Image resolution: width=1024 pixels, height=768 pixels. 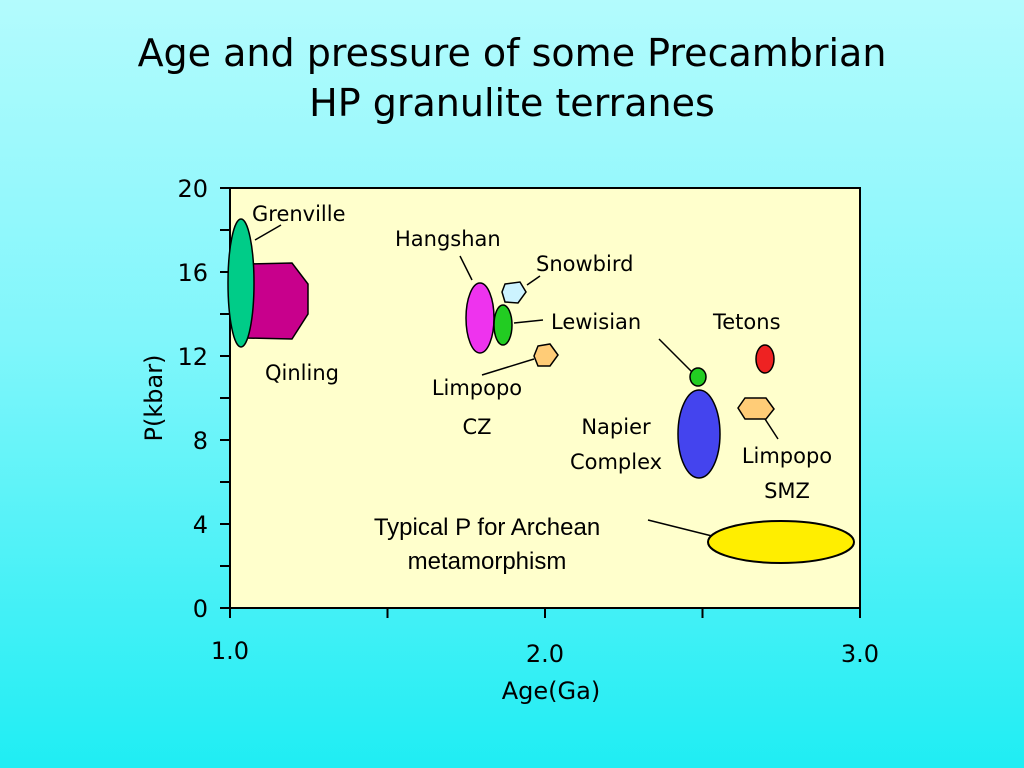 What do you see at coordinates (771, 429) in the screenshot?
I see `leader-limpopo-smz` at bounding box center [771, 429].